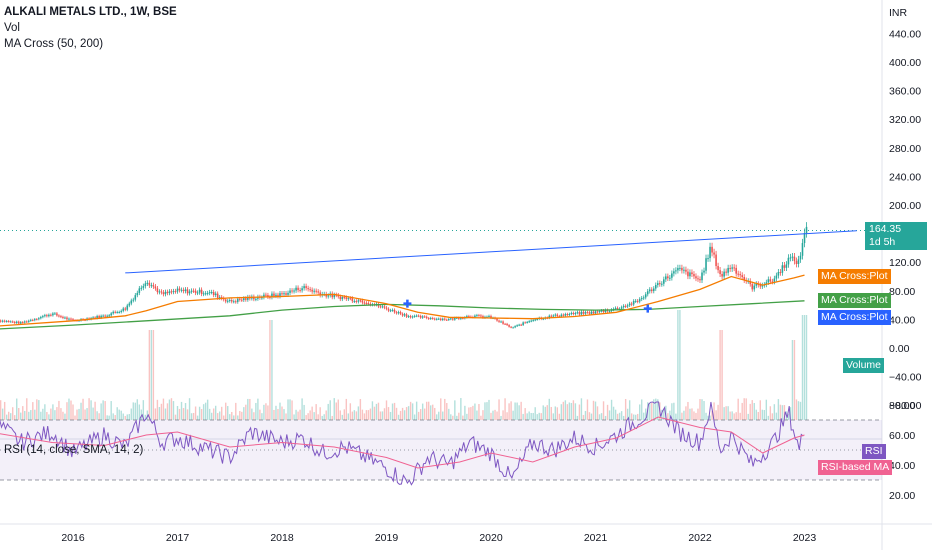 The height and width of the screenshot is (550, 932). I want to click on chart-title: ALKALI METALS LTD., 1W, BSE, so click(90, 12).